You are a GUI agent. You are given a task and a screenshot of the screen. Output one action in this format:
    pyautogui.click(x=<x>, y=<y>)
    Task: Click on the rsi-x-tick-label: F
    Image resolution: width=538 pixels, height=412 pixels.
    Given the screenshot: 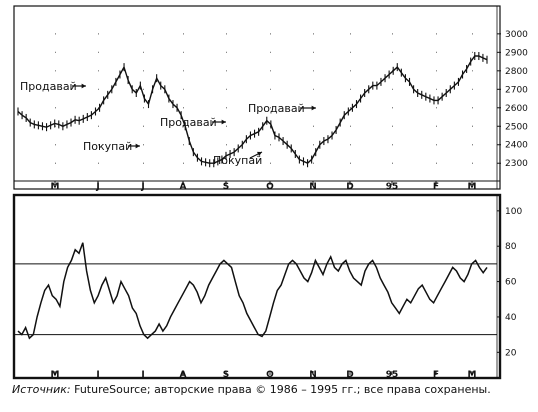 What is the action you would take?
    pyautogui.click(x=436, y=375)
    